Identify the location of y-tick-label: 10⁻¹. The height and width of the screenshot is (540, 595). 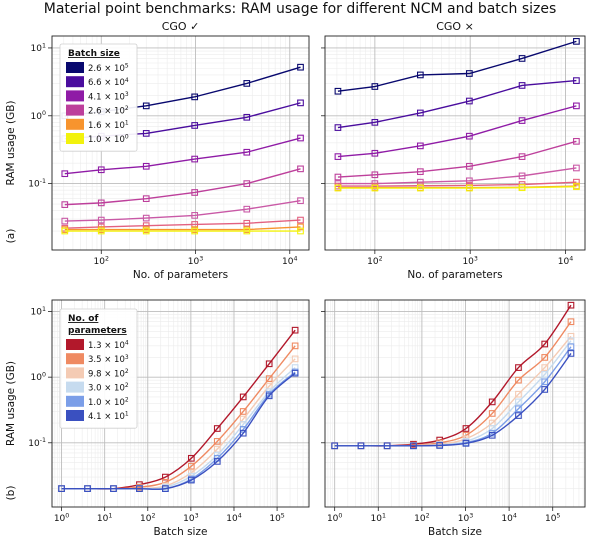
(37, 184).